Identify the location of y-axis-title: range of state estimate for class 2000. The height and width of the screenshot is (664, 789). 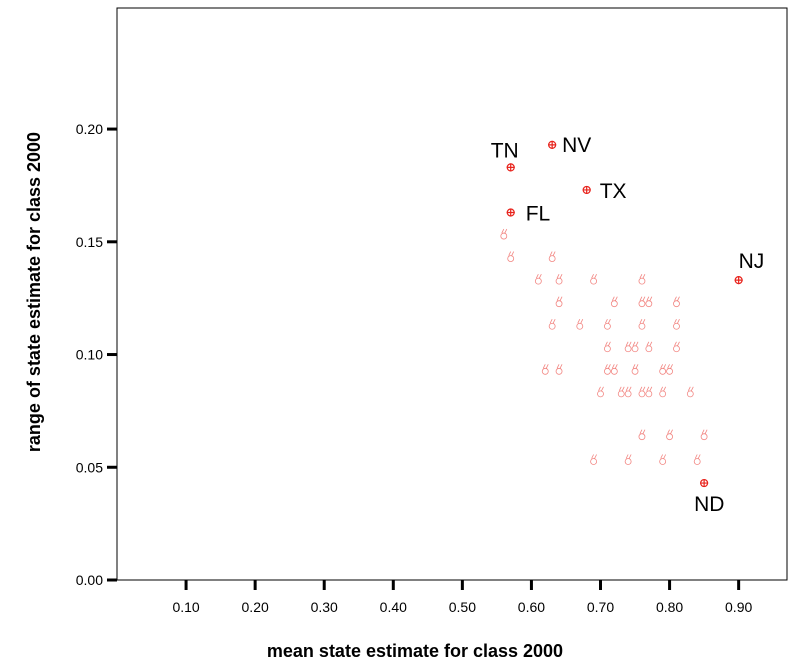
(34, 292).